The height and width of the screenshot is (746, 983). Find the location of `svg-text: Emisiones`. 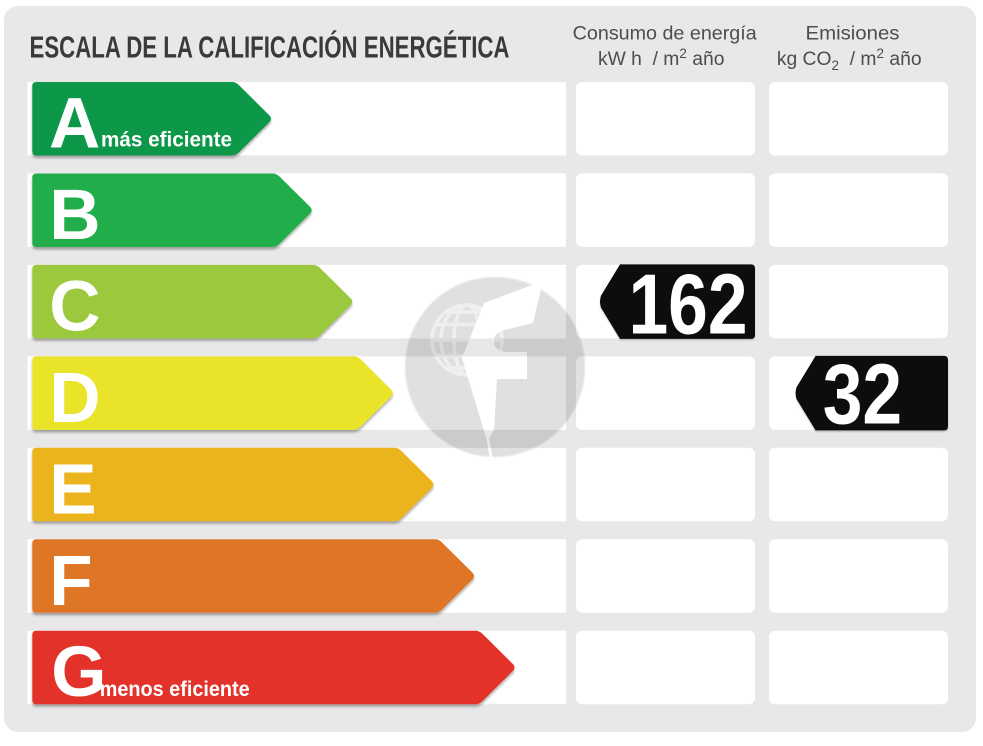

svg-text: Emisiones is located at coordinates (853, 34).